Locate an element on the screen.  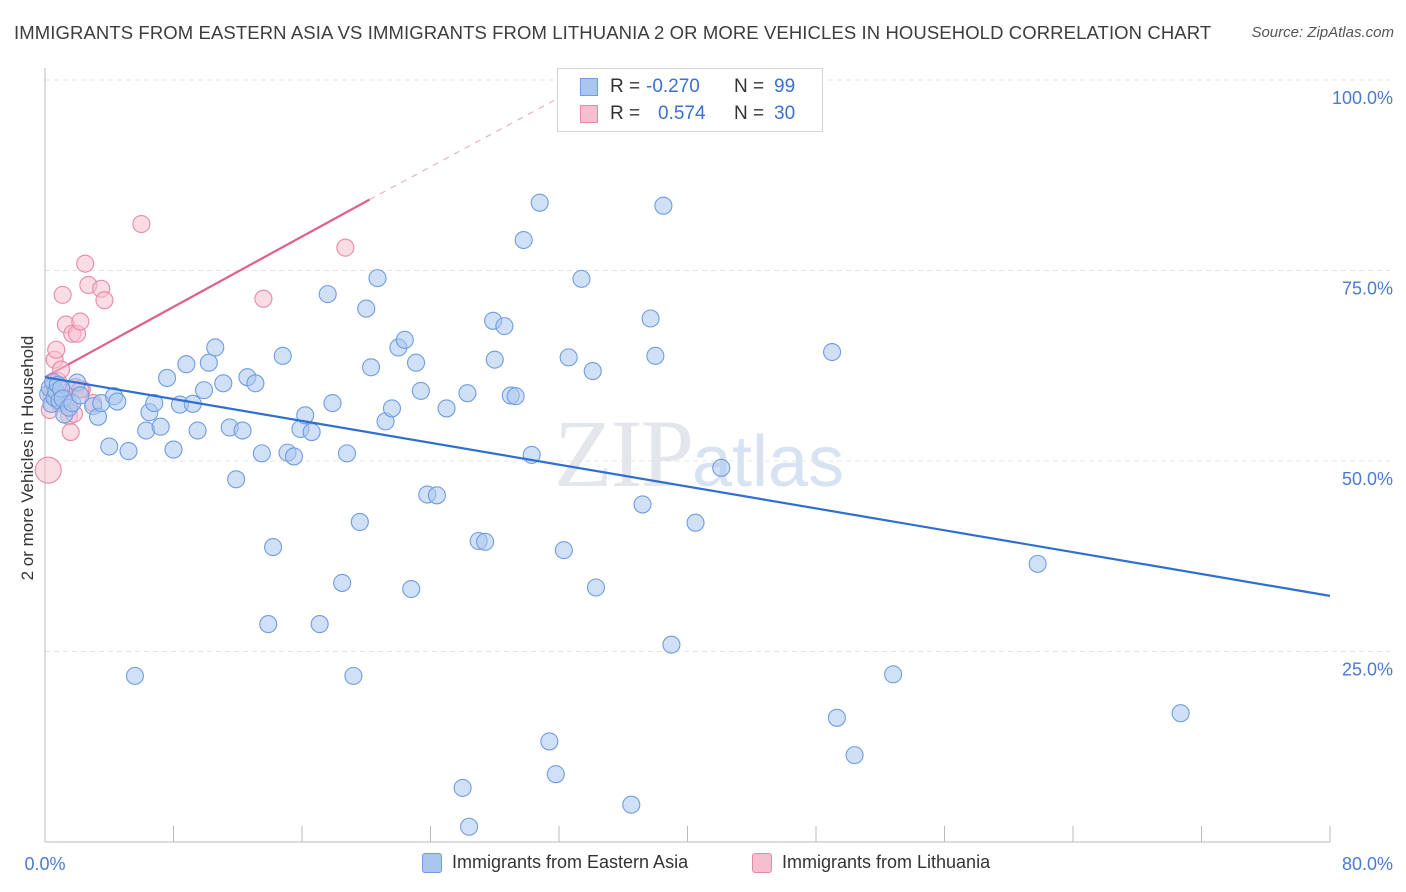
legend-swatch-pink is located at coordinates (589, 114).